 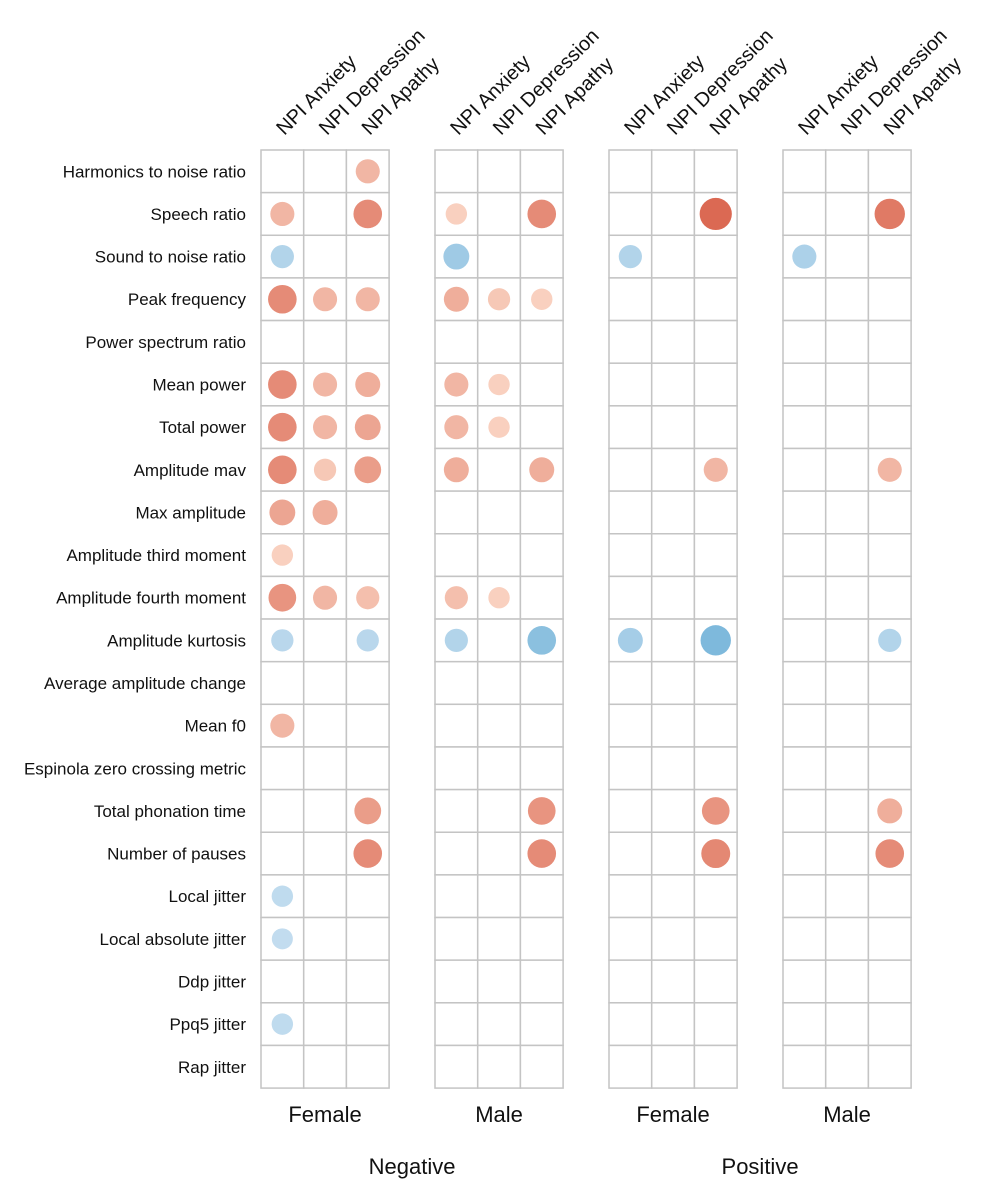 What do you see at coordinates (199, 385) in the screenshot?
I see `row-label: Mean power` at bounding box center [199, 385].